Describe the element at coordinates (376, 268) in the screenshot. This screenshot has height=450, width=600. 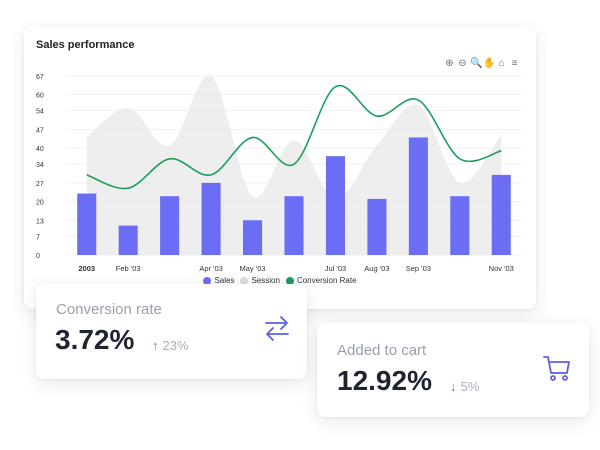
I see `x-tick-label: Aug '03` at that location.